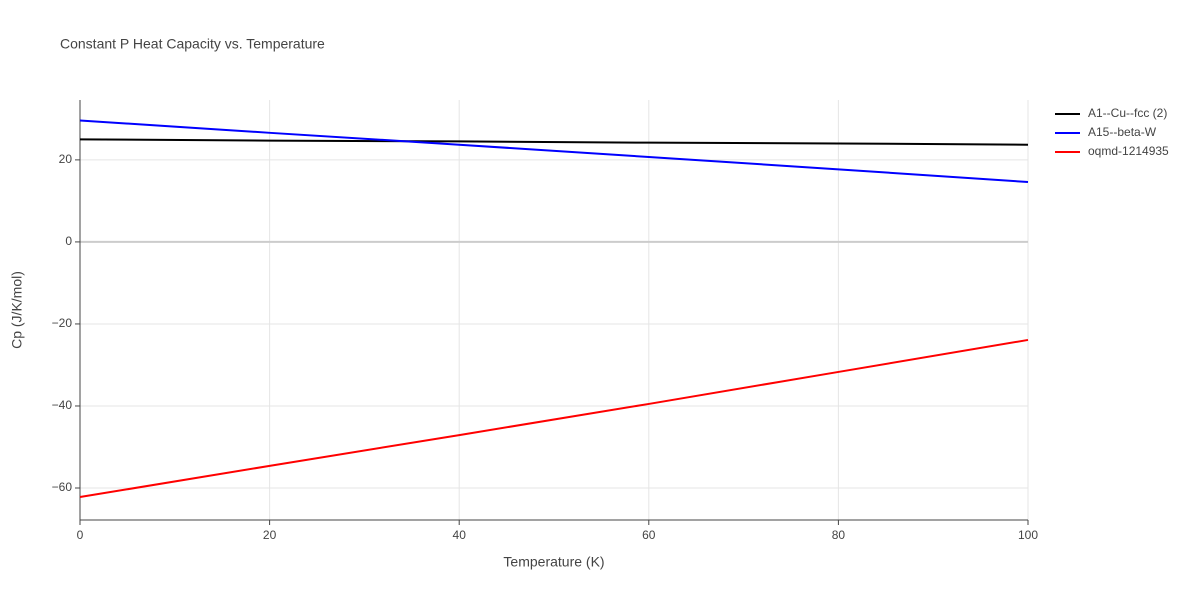 The width and height of the screenshot is (1200, 600). What do you see at coordinates (553, 562) in the screenshot?
I see `x-axis-title: Temperature (K)` at bounding box center [553, 562].